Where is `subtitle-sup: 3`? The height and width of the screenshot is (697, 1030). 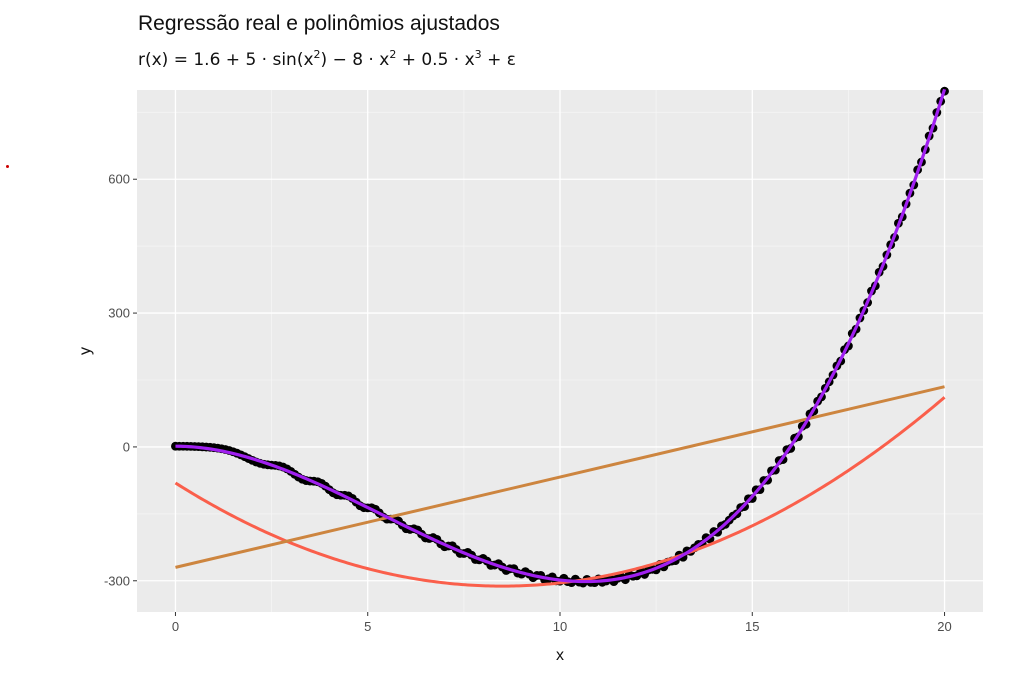
subtitle-sup: 3 is located at coordinates (478, 54).